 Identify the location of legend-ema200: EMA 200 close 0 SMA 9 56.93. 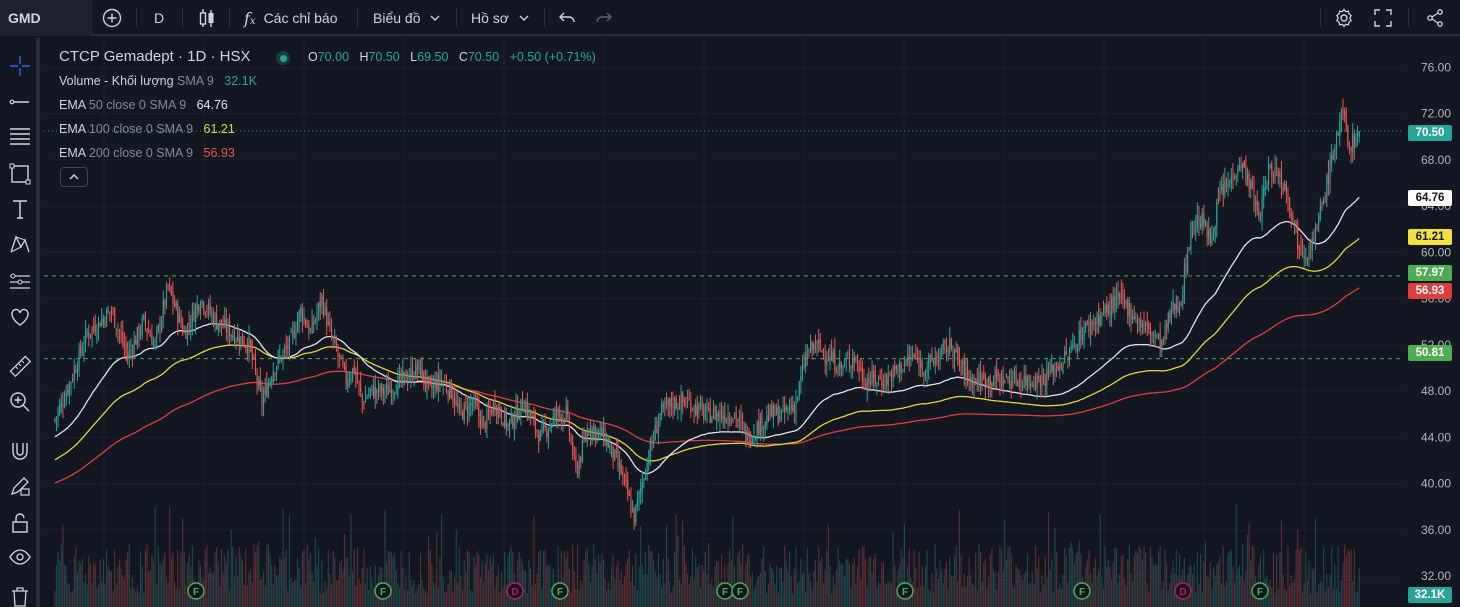
(147, 153).